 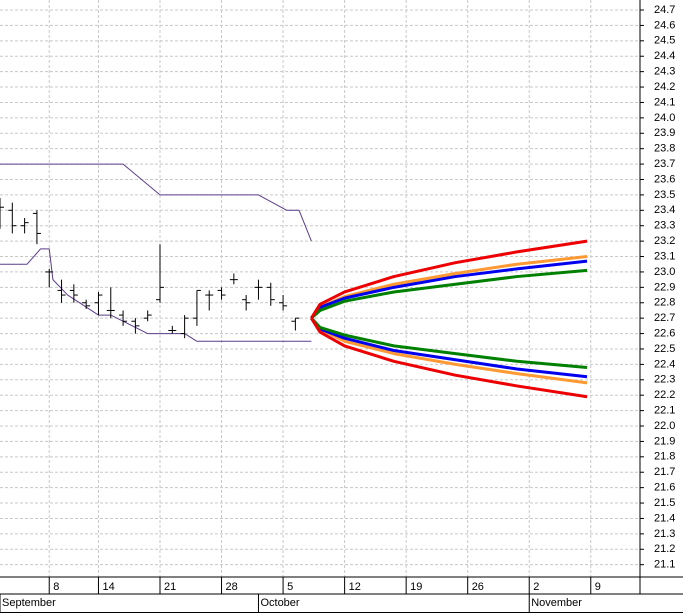 I want to click on y-tick-label: 24.6, so click(x=664, y=25).